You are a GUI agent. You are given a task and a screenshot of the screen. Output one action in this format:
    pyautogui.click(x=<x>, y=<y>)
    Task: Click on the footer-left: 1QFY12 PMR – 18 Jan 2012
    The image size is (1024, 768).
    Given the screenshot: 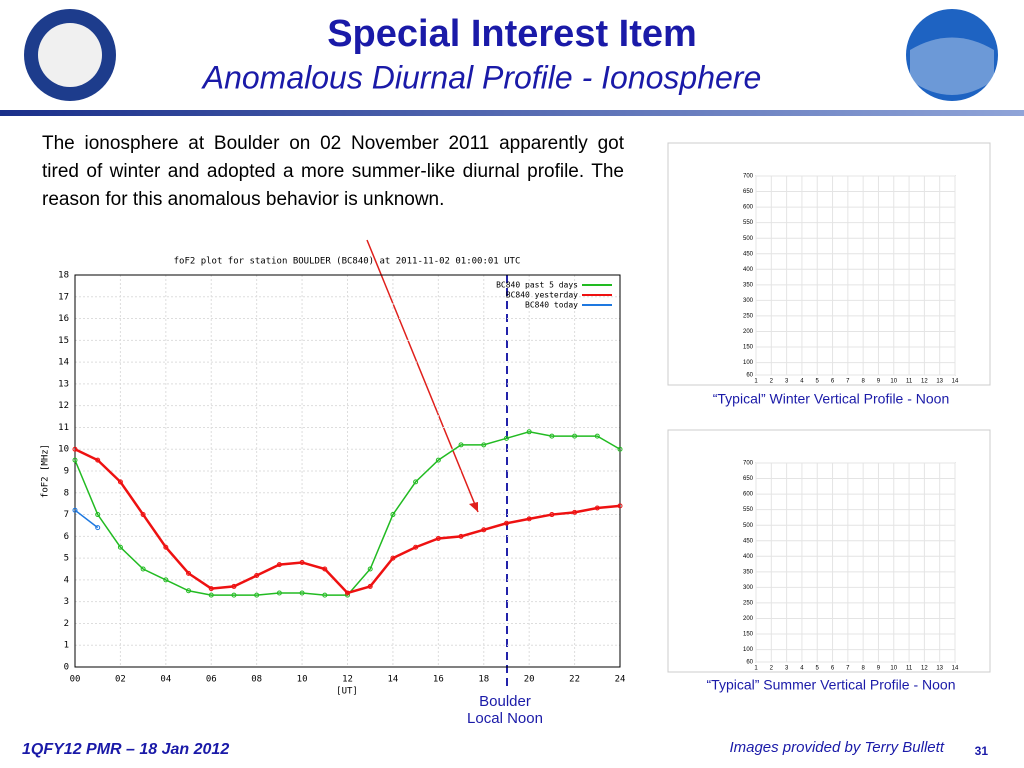 What is the action you would take?
    pyautogui.click(x=125, y=749)
    